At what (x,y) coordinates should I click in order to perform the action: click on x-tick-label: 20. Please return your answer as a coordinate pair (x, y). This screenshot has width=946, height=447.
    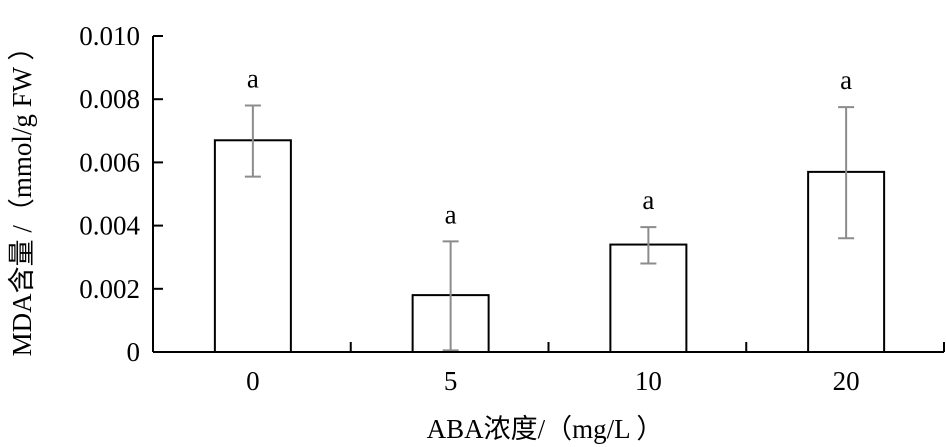
    Looking at the image, I should click on (846, 381).